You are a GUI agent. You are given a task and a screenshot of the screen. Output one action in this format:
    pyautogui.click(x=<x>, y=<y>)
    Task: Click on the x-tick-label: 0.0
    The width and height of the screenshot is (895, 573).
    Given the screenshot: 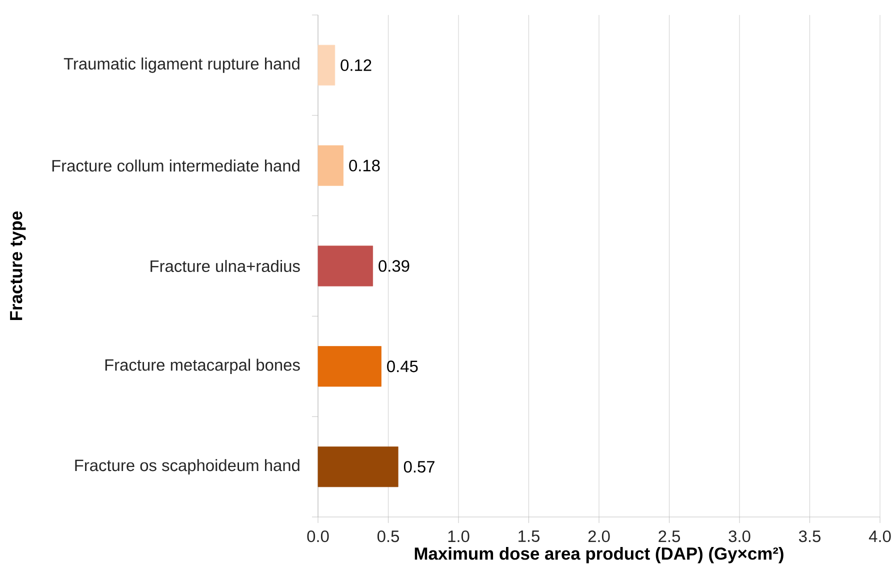 What is the action you would take?
    pyautogui.click(x=318, y=536)
    